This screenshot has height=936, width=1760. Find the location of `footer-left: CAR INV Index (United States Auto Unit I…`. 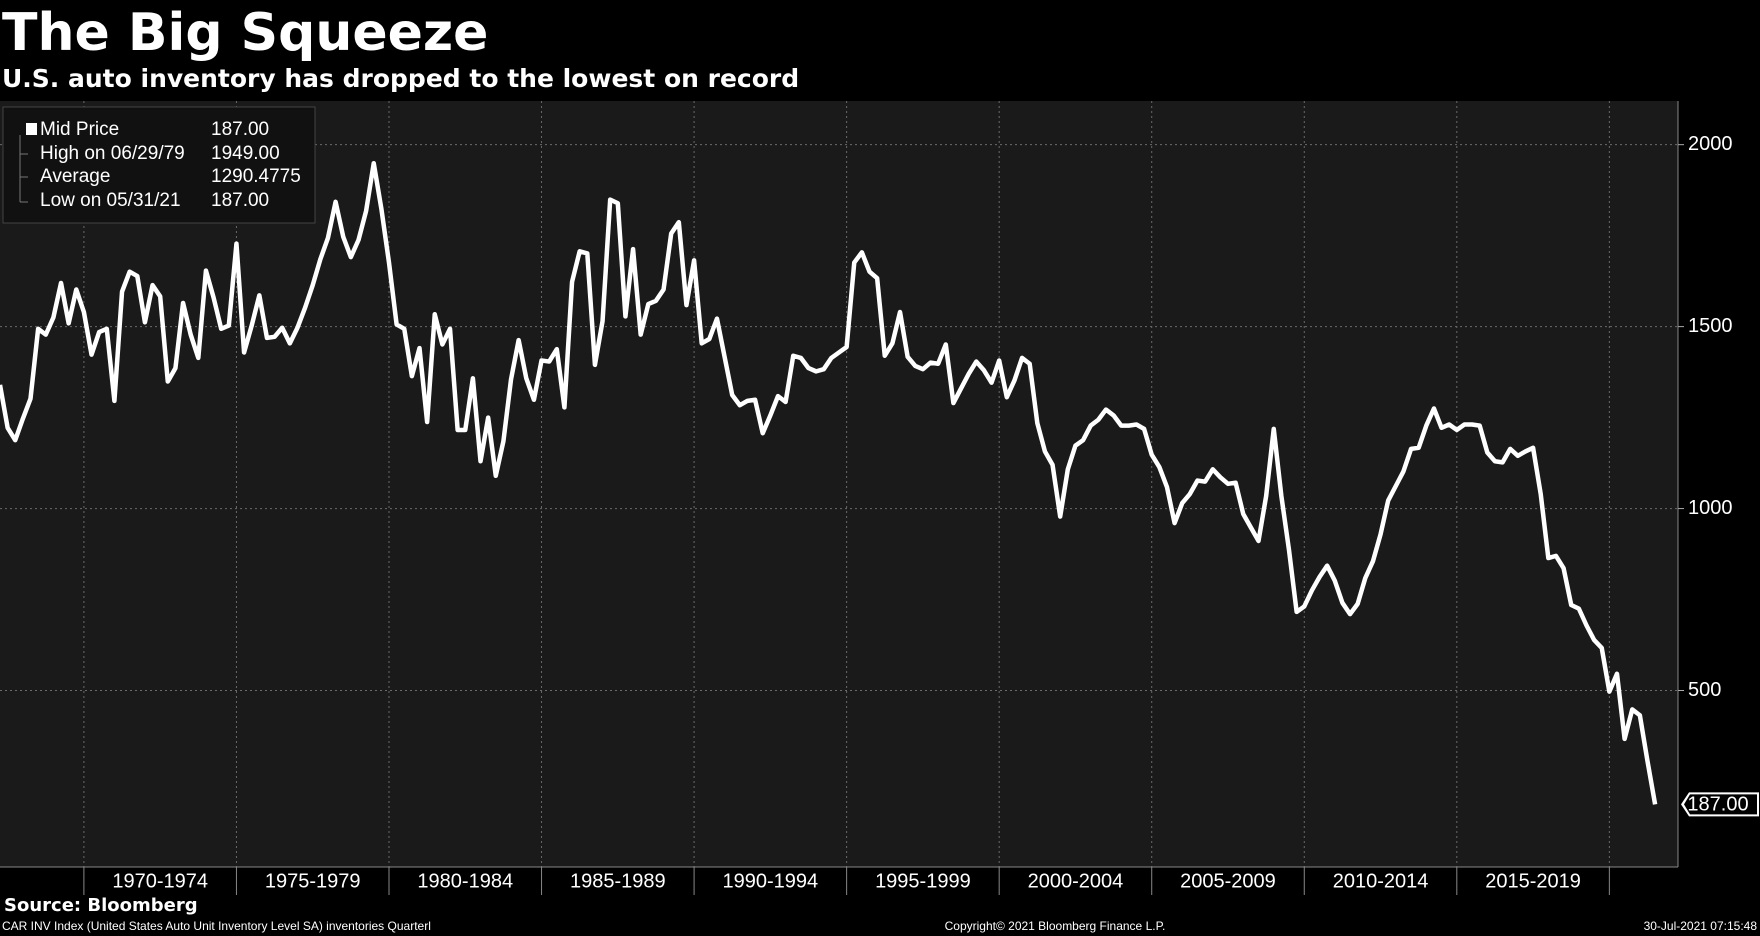

footer-left: CAR INV Index (United States Auto Unit I… is located at coordinates (216, 926).